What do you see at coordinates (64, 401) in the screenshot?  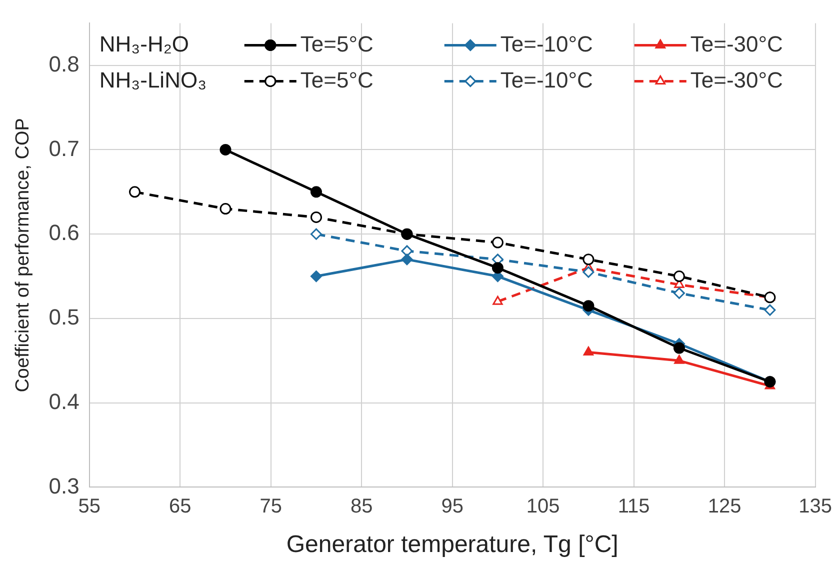 I see `y-tick-label: 0.4` at bounding box center [64, 401].